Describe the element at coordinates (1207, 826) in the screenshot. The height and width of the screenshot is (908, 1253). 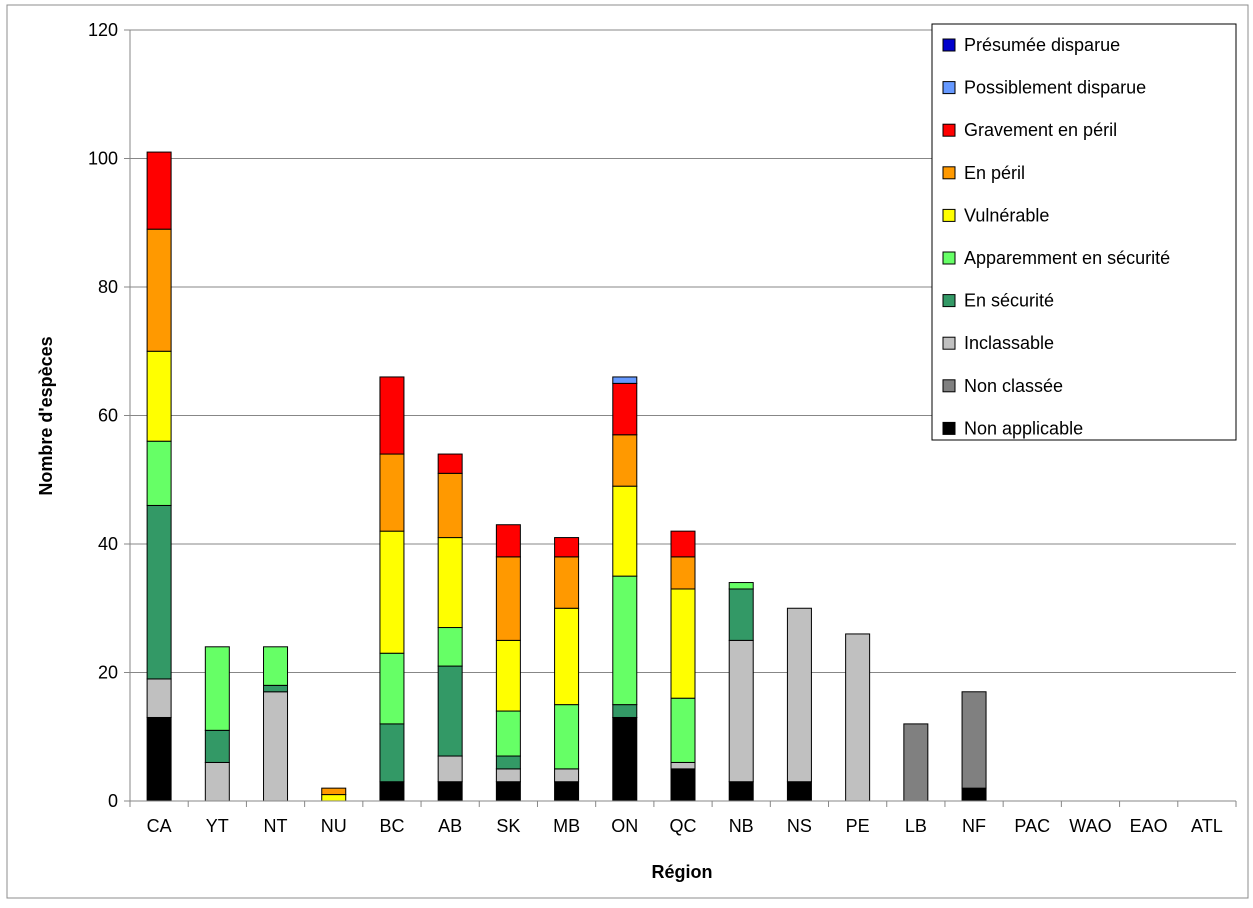
I see `x-tick-label-atl: ATL` at that location.